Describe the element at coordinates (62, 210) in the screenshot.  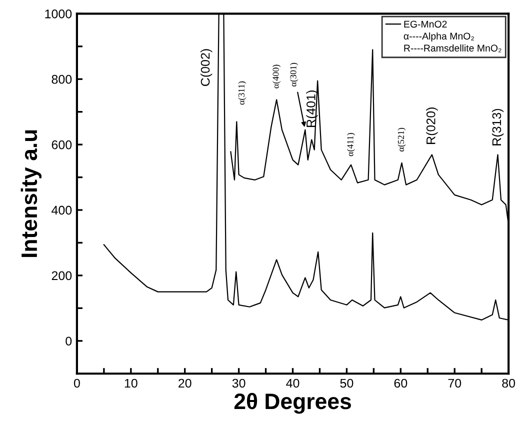
I see `y-tick-label: 400` at that location.